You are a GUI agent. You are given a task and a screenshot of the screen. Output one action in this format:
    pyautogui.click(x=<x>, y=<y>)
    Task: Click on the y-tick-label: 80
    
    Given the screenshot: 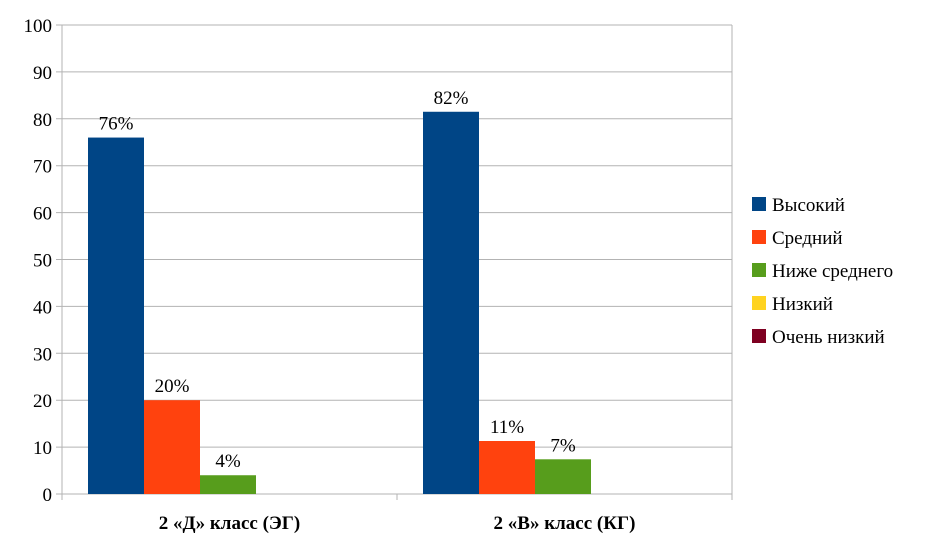 What is the action you would take?
    pyautogui.click(x=42, y=120)
    